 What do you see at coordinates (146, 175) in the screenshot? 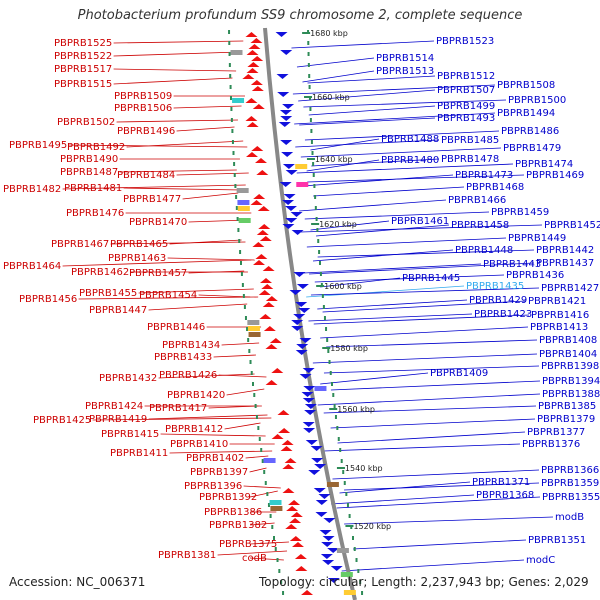
I see `gene-label: PBPRB1484` at bounding box center [146, 175].